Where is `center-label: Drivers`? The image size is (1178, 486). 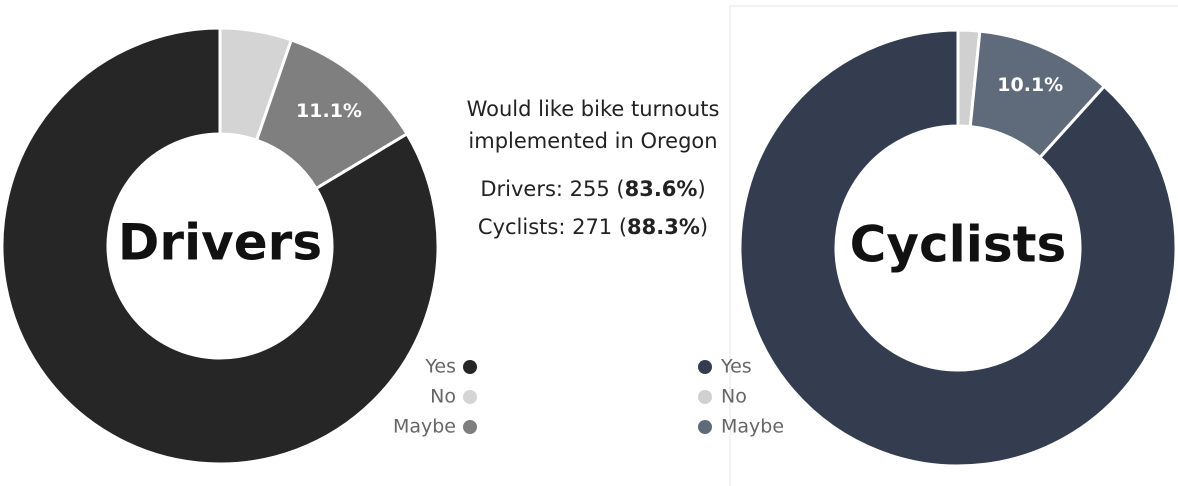
center-label: Drivers is located at coordinates (220, 243).